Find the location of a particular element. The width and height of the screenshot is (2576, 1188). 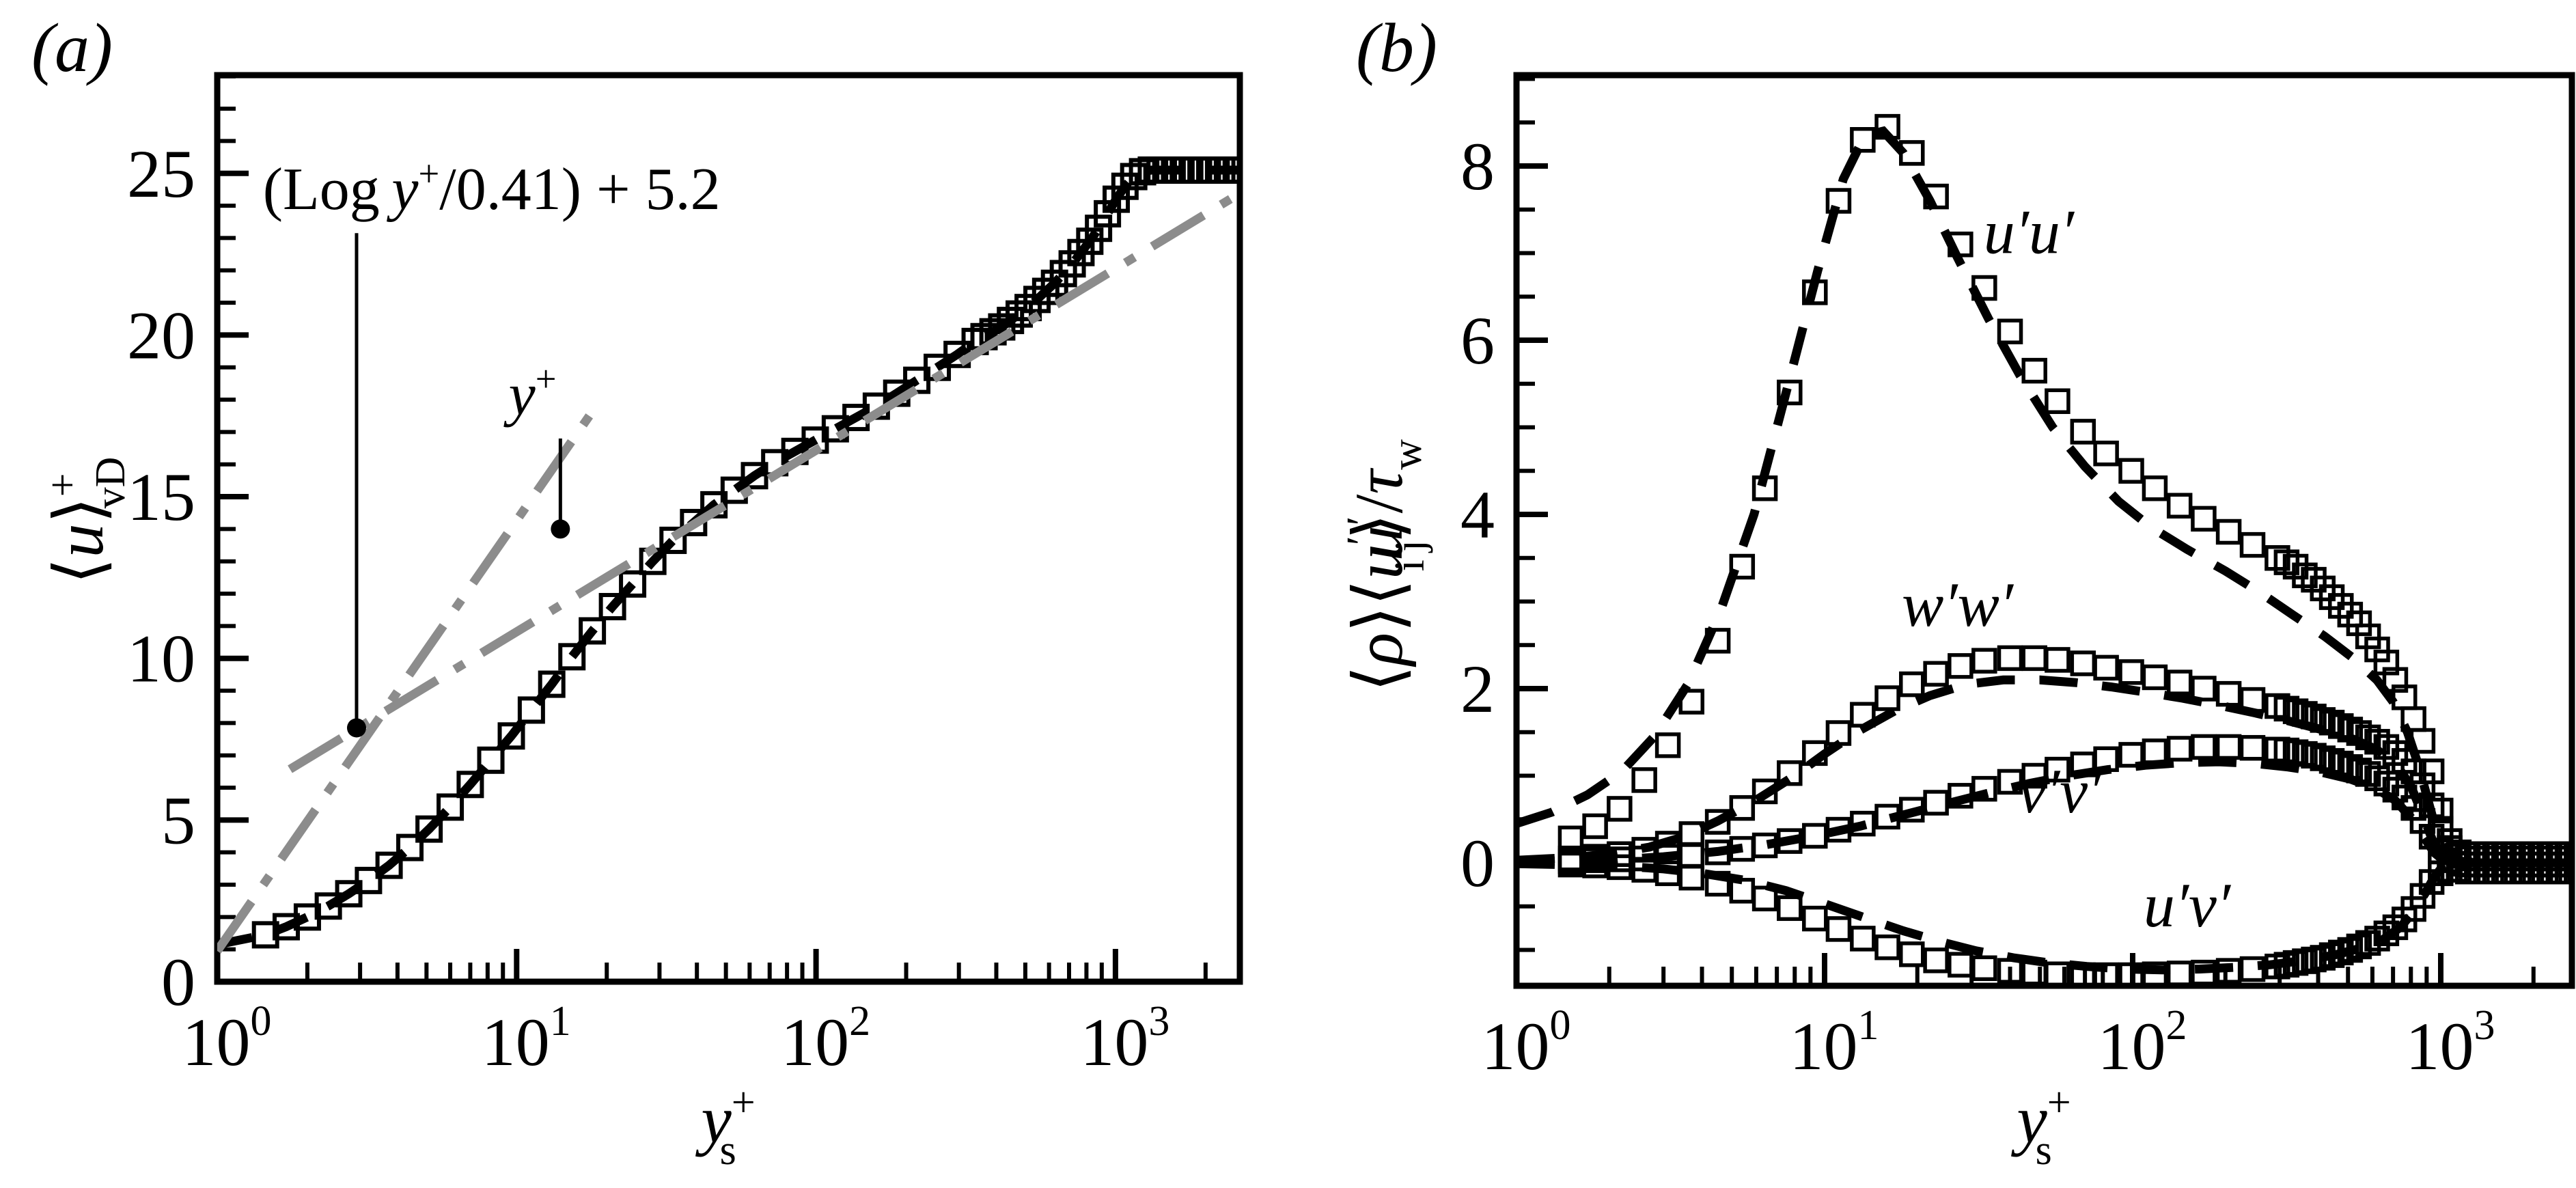

yplus-annotation-text: y+ is located at coordinates (530, 393).